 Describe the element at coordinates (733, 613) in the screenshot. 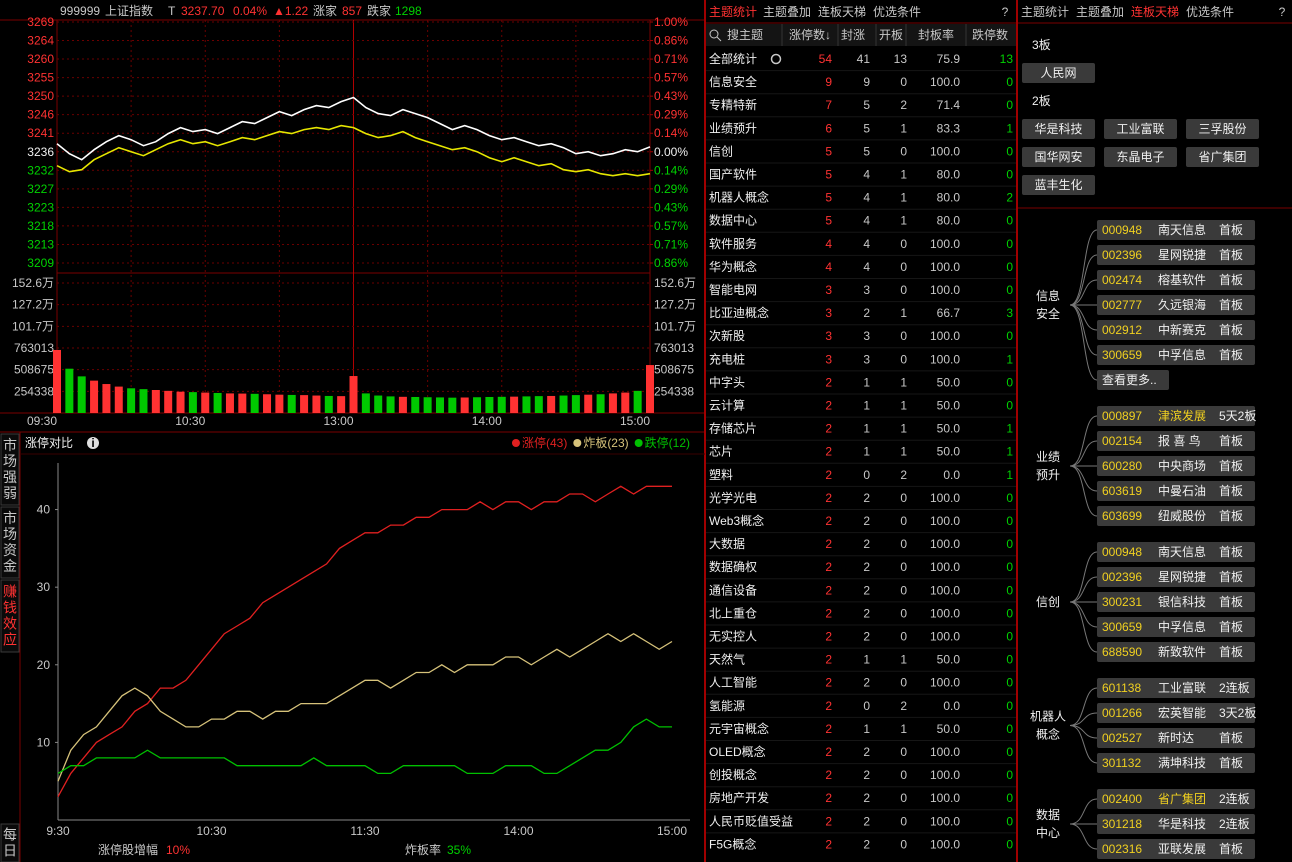

I see `theme-name: 北上重仓` at that location.